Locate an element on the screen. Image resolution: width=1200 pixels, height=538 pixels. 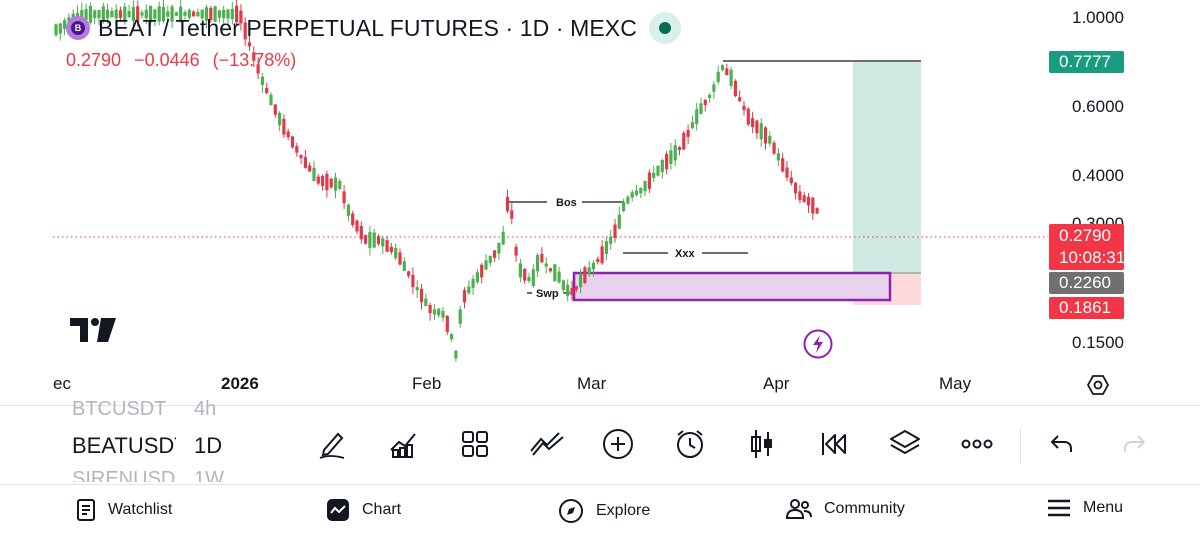
compare-icon is located at coordinates (547, 444).